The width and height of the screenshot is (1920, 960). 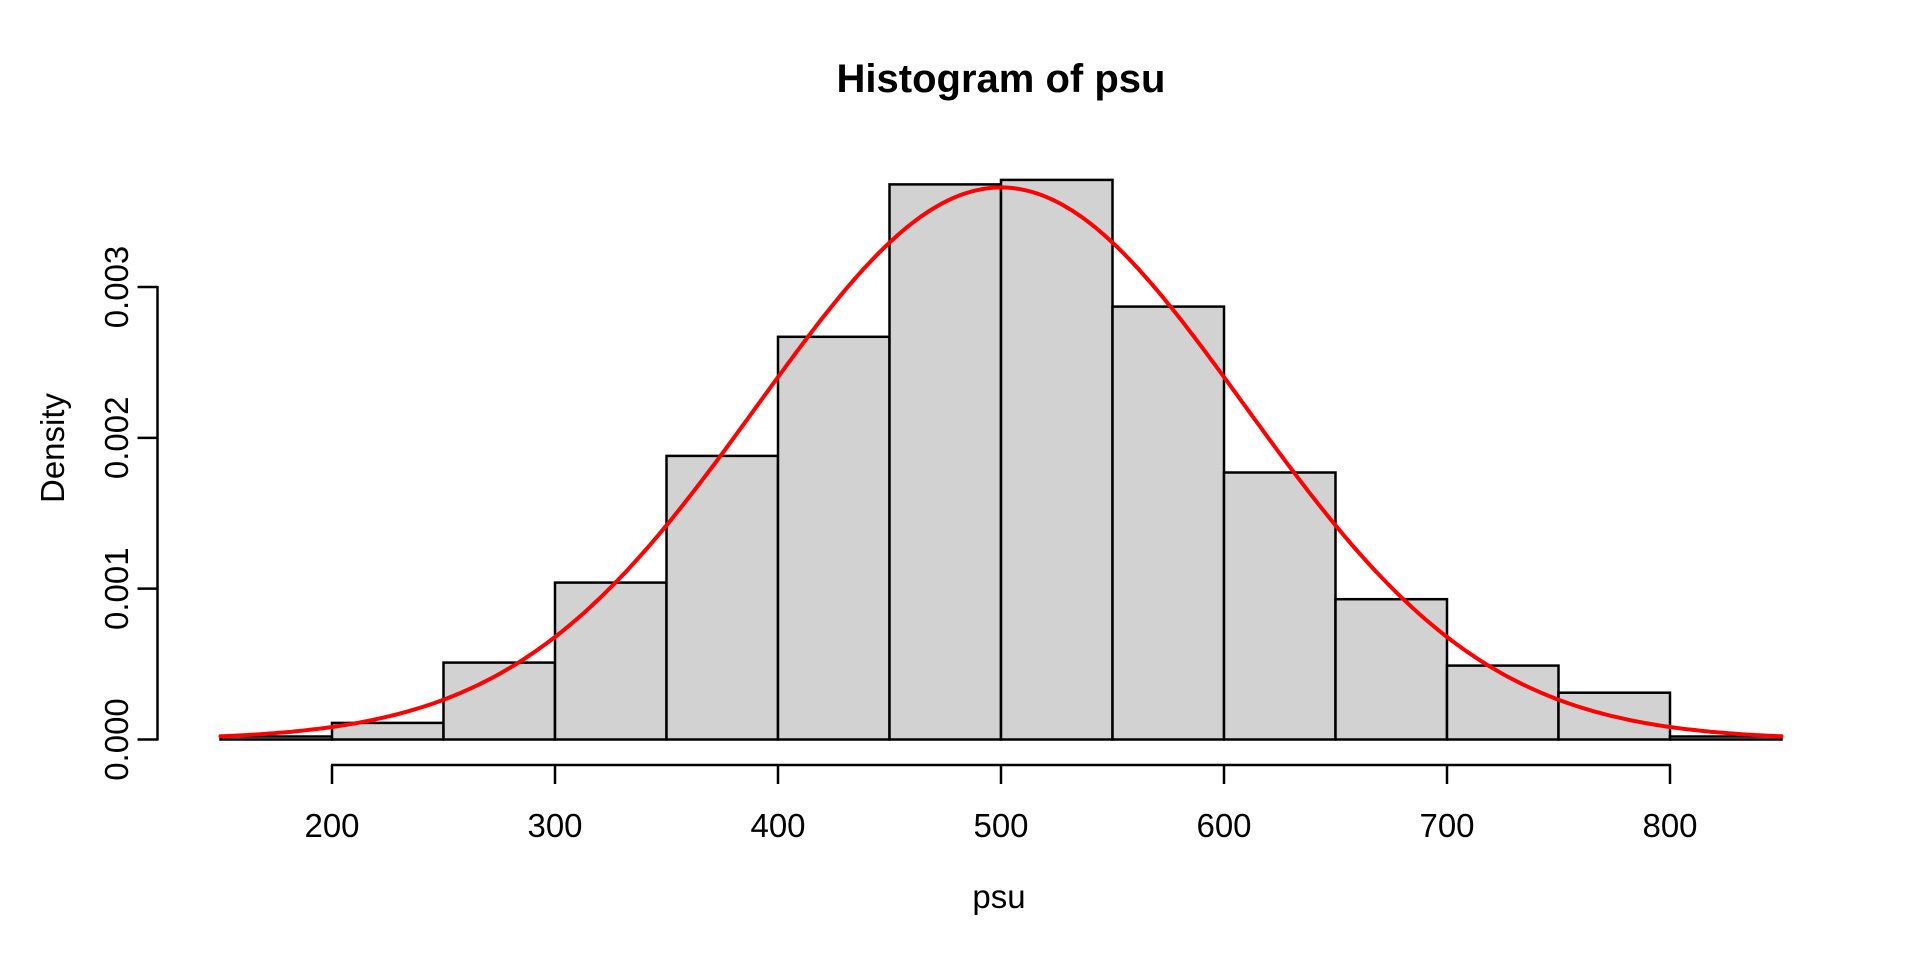 I want to click on x-tick-label: 200, so click(x=331, y=825).